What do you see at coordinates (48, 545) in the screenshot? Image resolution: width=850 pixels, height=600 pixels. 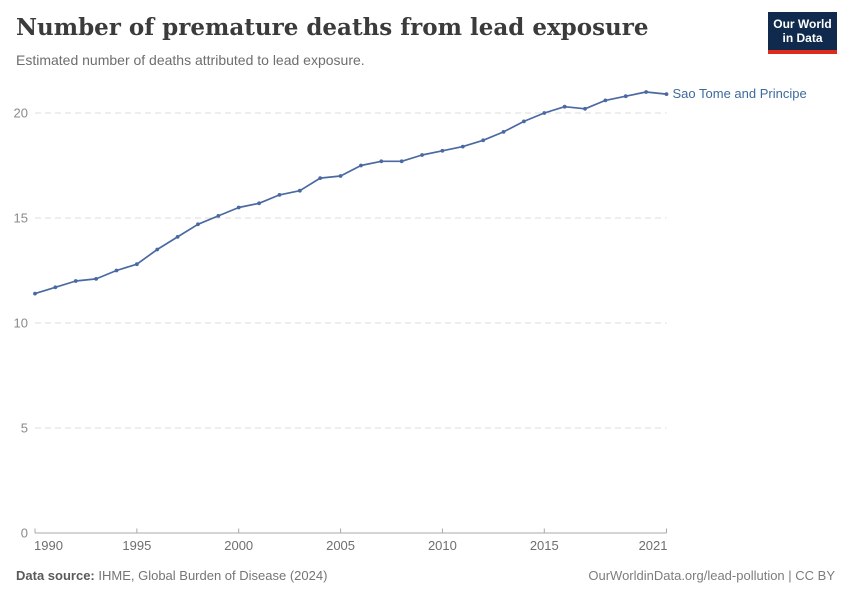 I see `x-tick-label: 1990` at bounding box center [48, 545].